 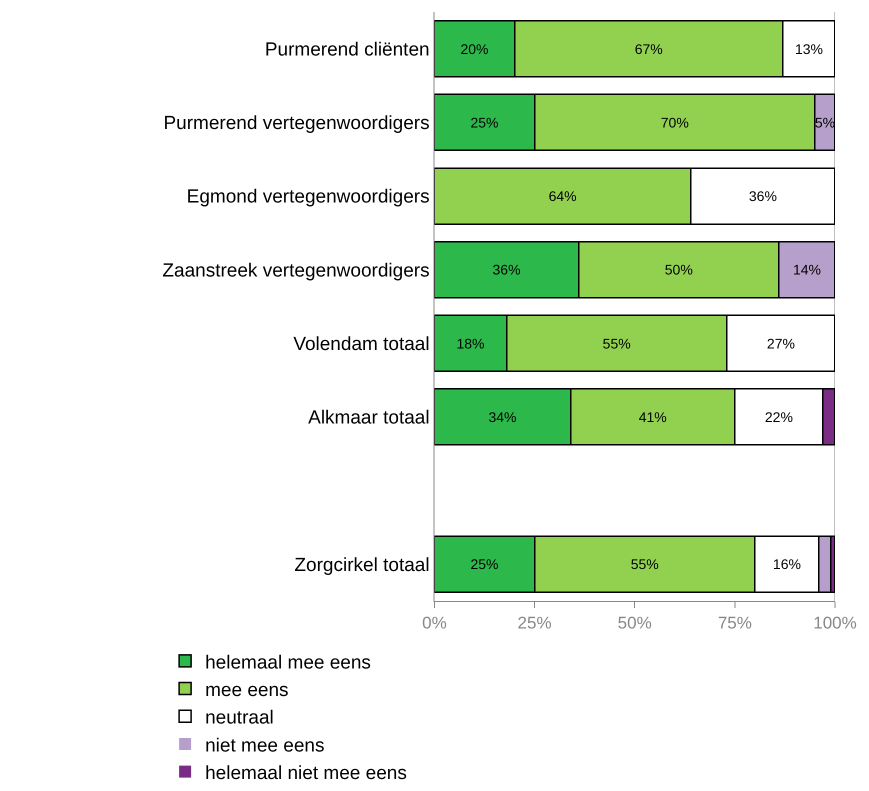 I want to click on x-tick-label: 25%, so click(x=535, y=622).